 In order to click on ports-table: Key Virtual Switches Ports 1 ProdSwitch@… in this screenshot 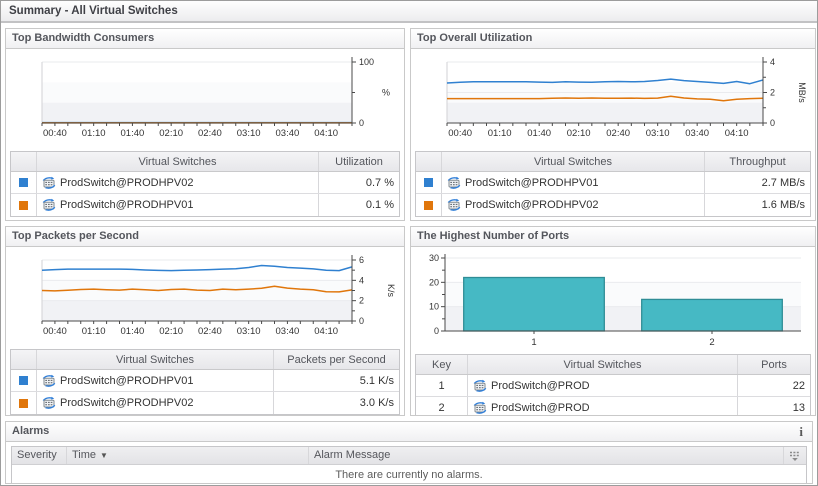, I will do `click(613, 384)`.